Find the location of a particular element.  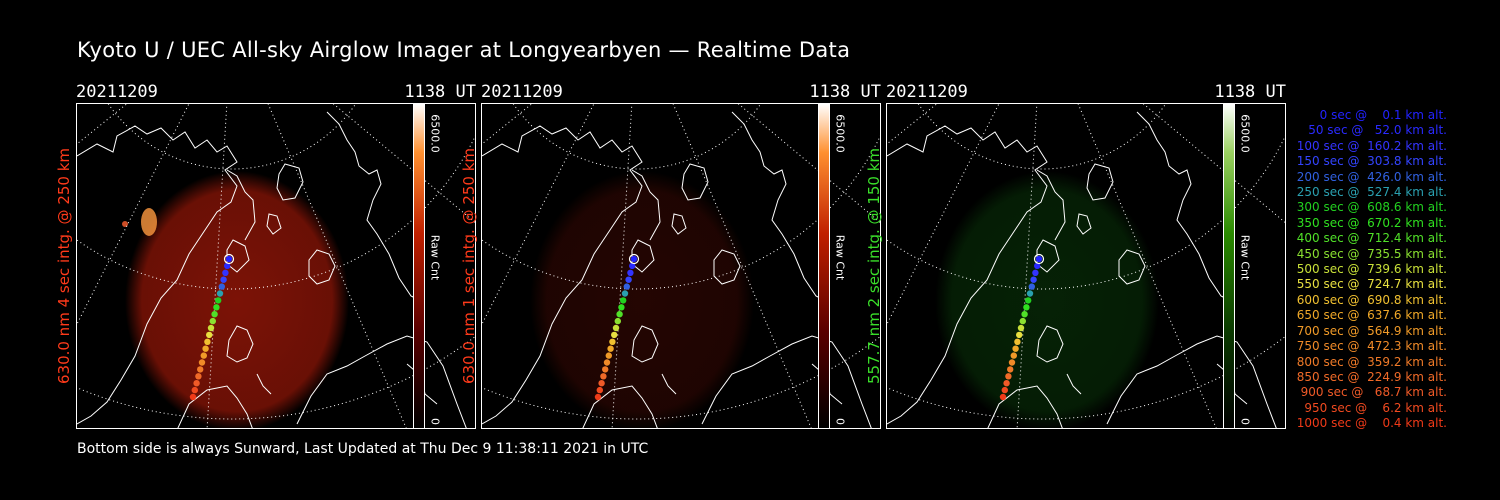

legend-entry: 300 sec @ 608.6 km alt. is located at coordinates (1369, 207).